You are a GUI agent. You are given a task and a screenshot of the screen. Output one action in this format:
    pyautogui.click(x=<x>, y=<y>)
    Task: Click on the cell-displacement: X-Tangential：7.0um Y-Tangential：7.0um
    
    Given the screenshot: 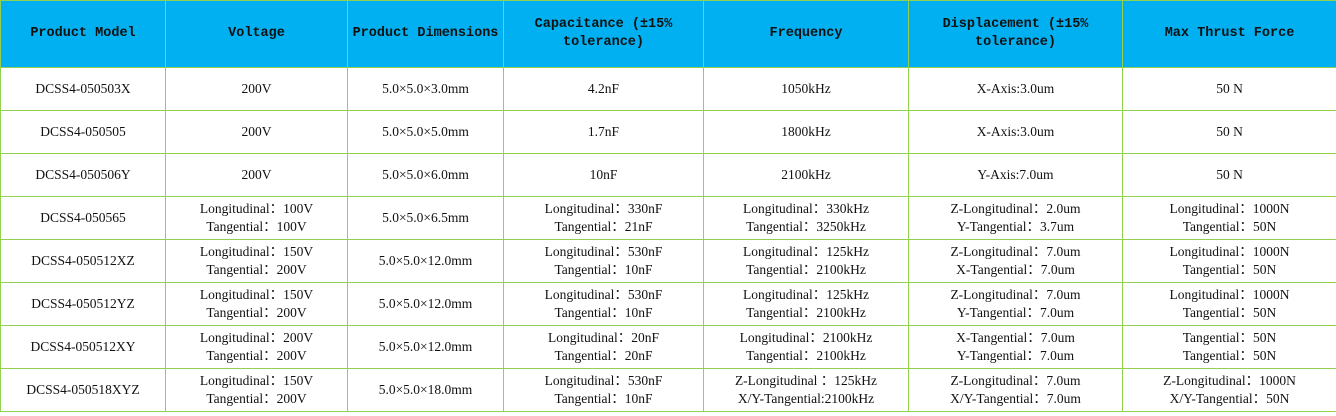 What is the action you would take?
    pyautogui.click(x=1015, y=347)
    